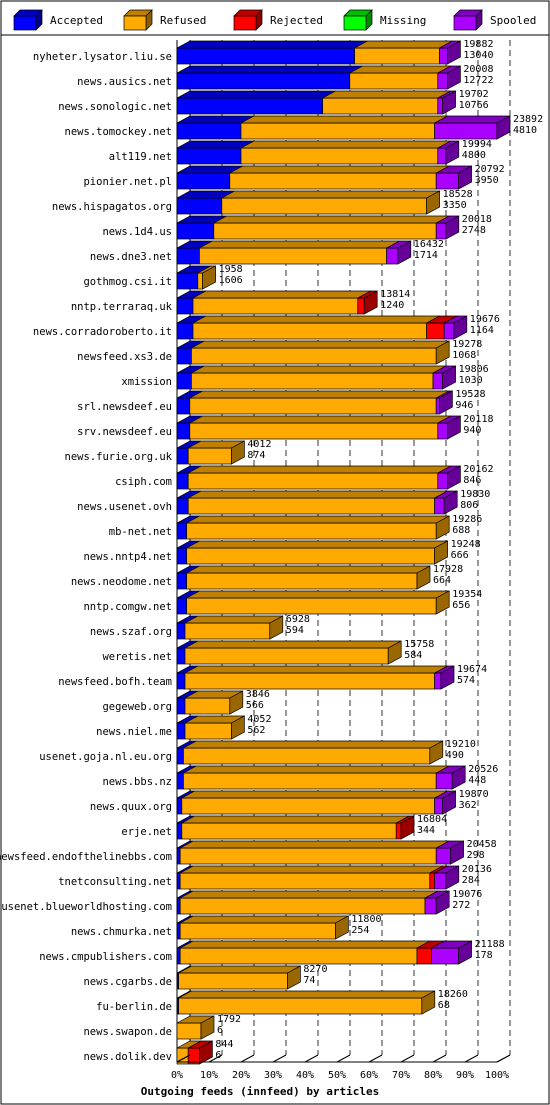 The width and height of the screenshot is (550, 1105). What do you see at coordinates (119, 457) in the screenshot?
I see `row-label: news.furie.org.uk` at bounding box center [119, 457].